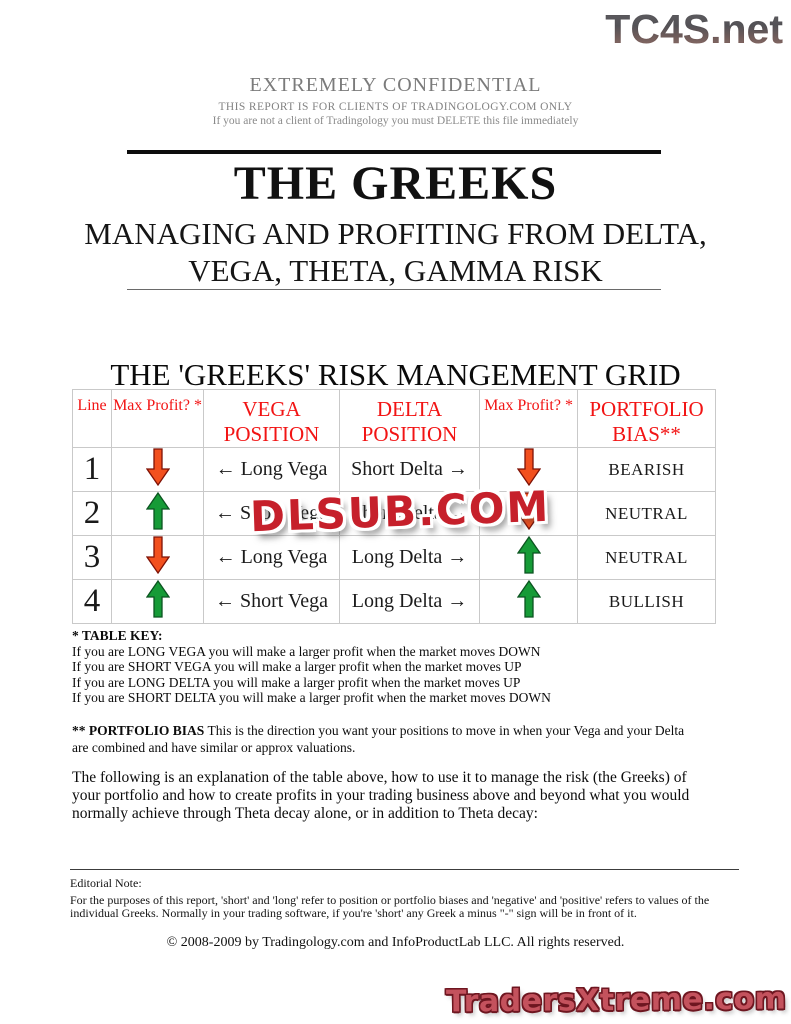 The height and width of the screenshot is (1024, 791). I want to click on tc4s-logo: TC4S.net, so click(694, 29).